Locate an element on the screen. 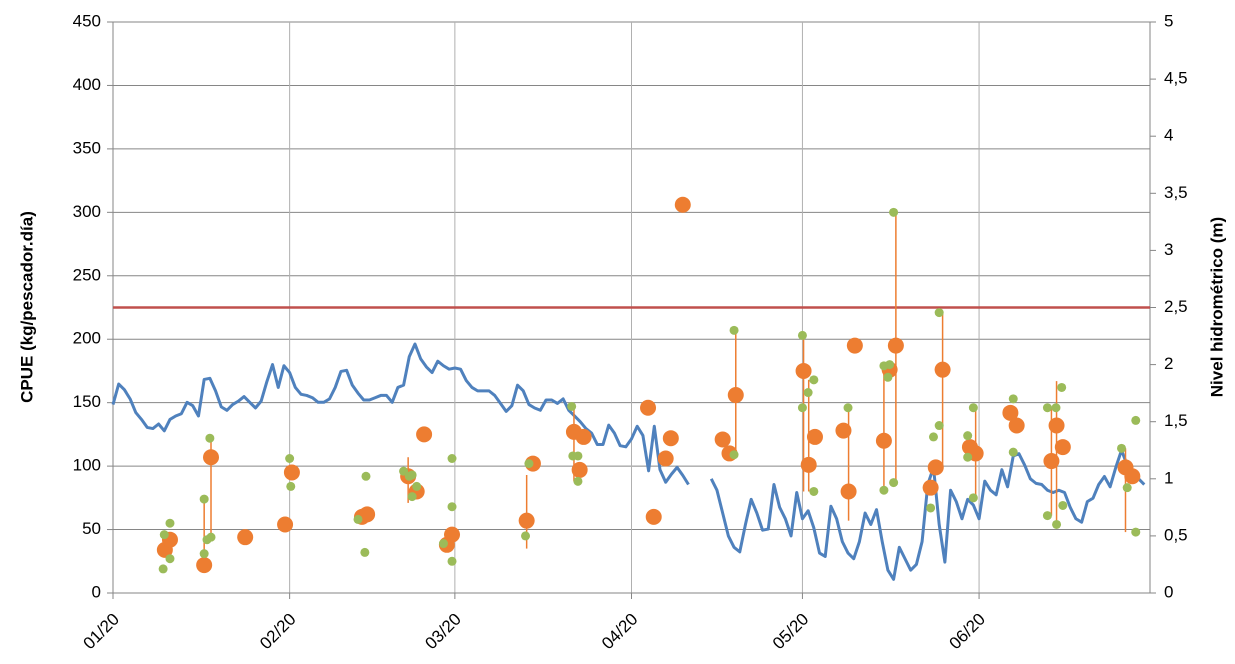 Image resolution: width=1235 pixels, height=664 pixels. y2-tick-label: 5 is located at coordinates (1168, 20).